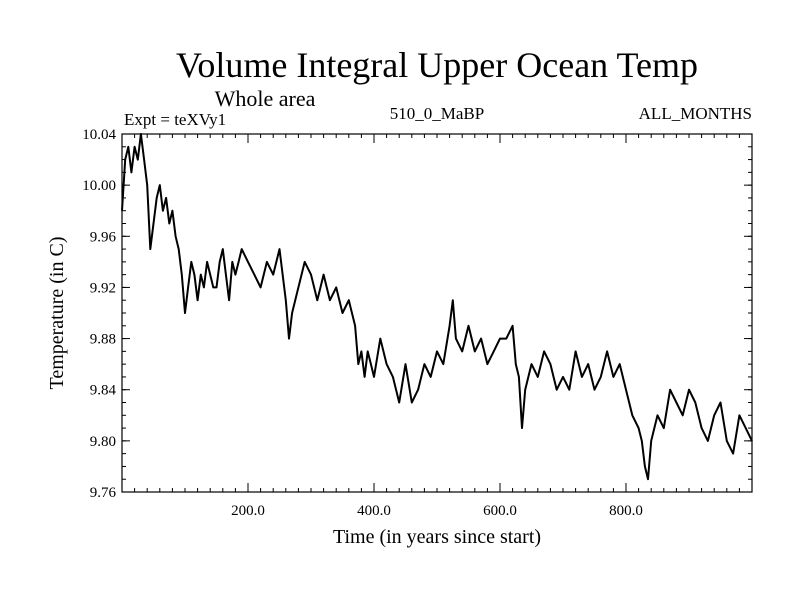 This screenshot has height=600, width=800. Describe the element at coordinates (99, 135) in the screenshot. I see `y-tick-label: 10.04` at that location.